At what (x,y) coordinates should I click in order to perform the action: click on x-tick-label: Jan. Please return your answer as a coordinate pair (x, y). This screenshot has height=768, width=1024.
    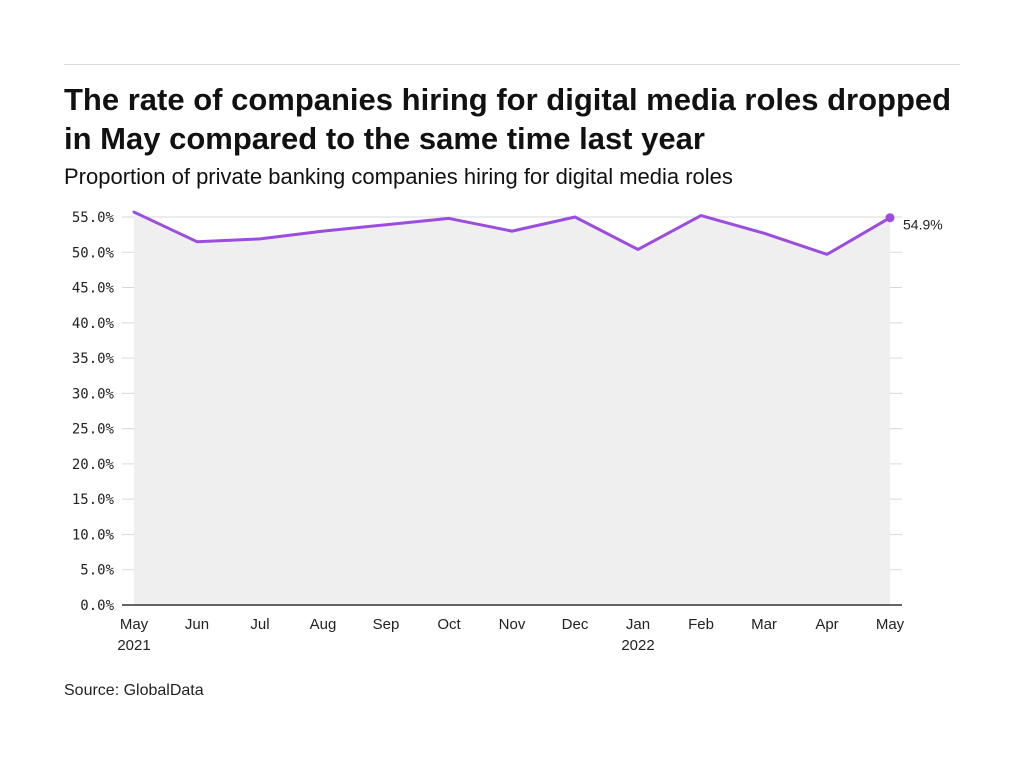
    Looking at the image, I should click on (638, 624).